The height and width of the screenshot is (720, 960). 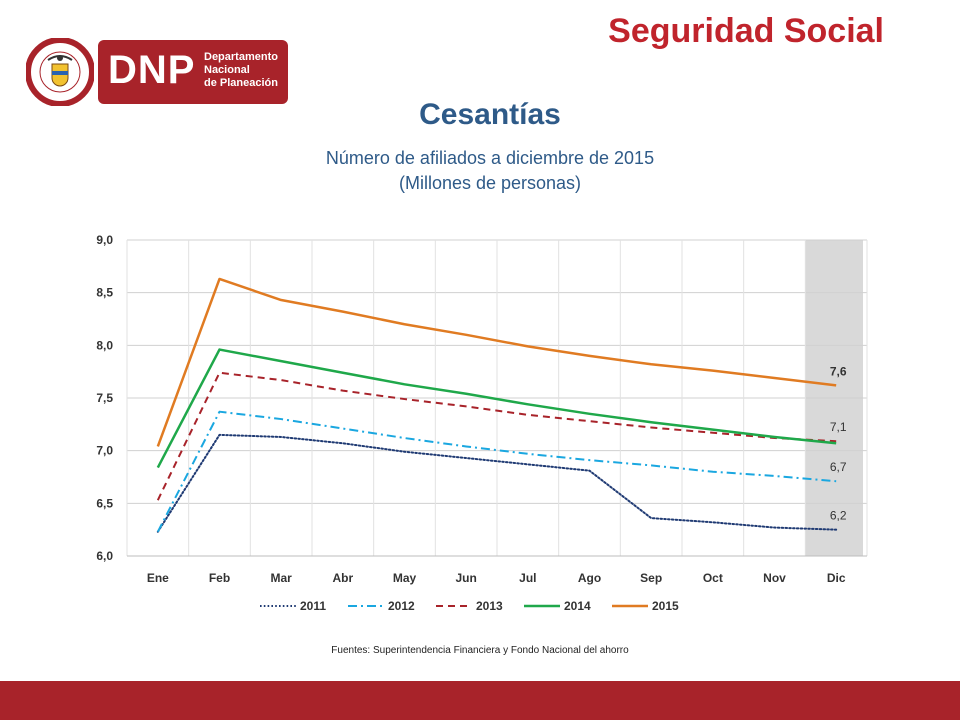 I want to click on dnp-name: Departamento Nacional de Planeación, so click(x=241, y=70).